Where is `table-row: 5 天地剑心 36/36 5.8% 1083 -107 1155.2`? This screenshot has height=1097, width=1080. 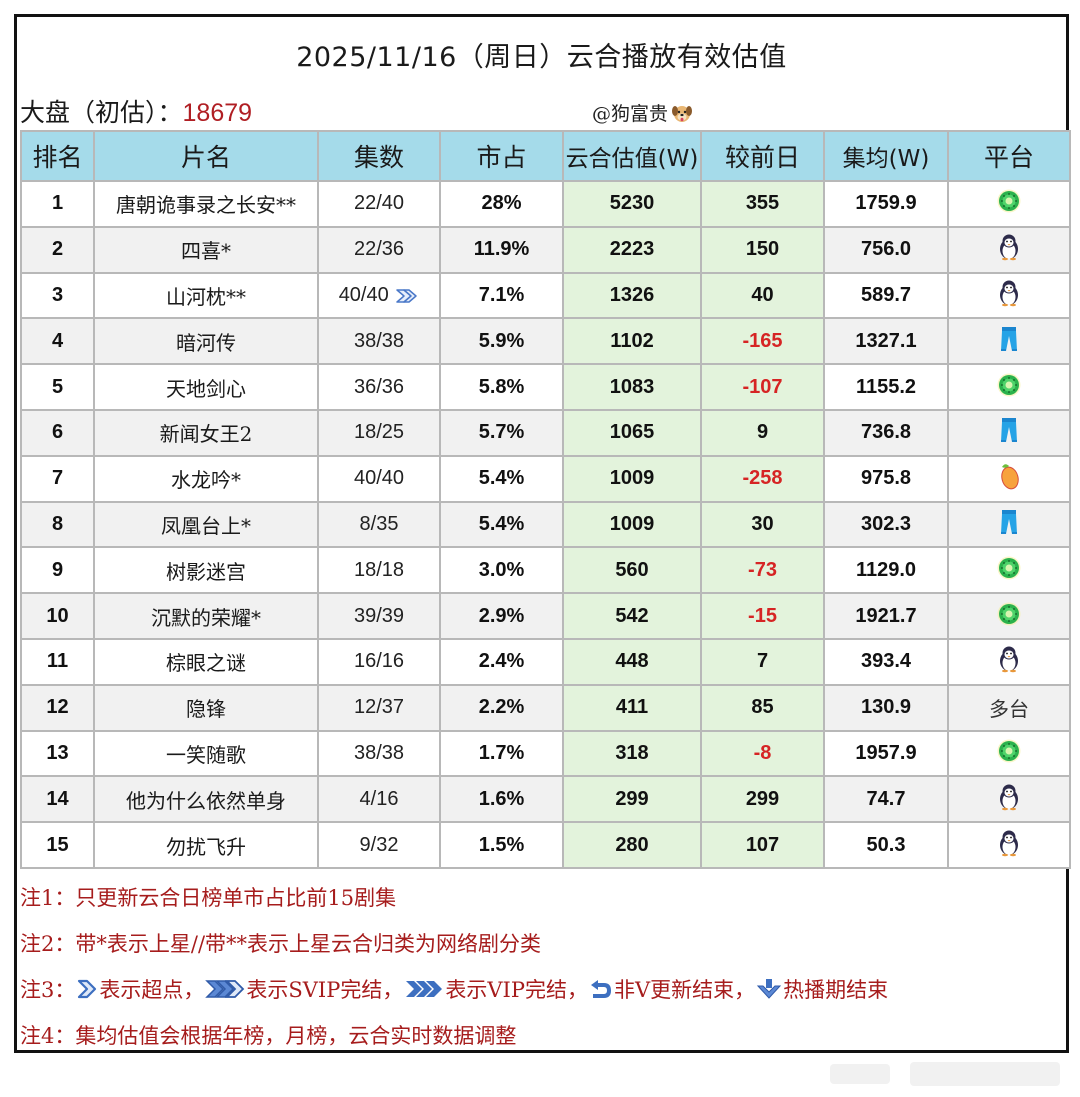 table-row: 5 天地剑心 36/36 5.8% 1083 -107 1155.2 is located at coordinates (545, 387).